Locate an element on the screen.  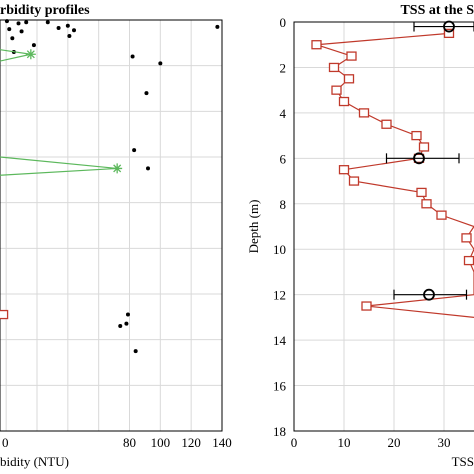
x-tick-label: 0 is located at coordinates (294, 442).